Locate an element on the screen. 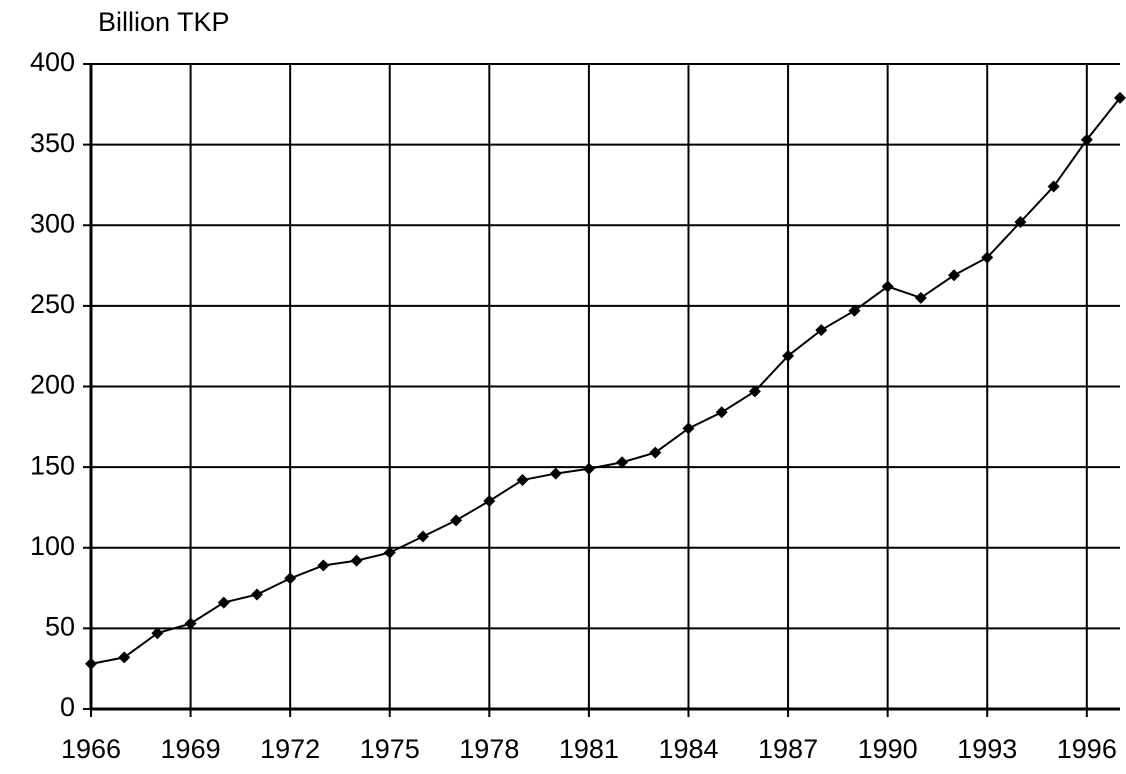  y-tick-label: 200 is located at coordinates (52, 385).